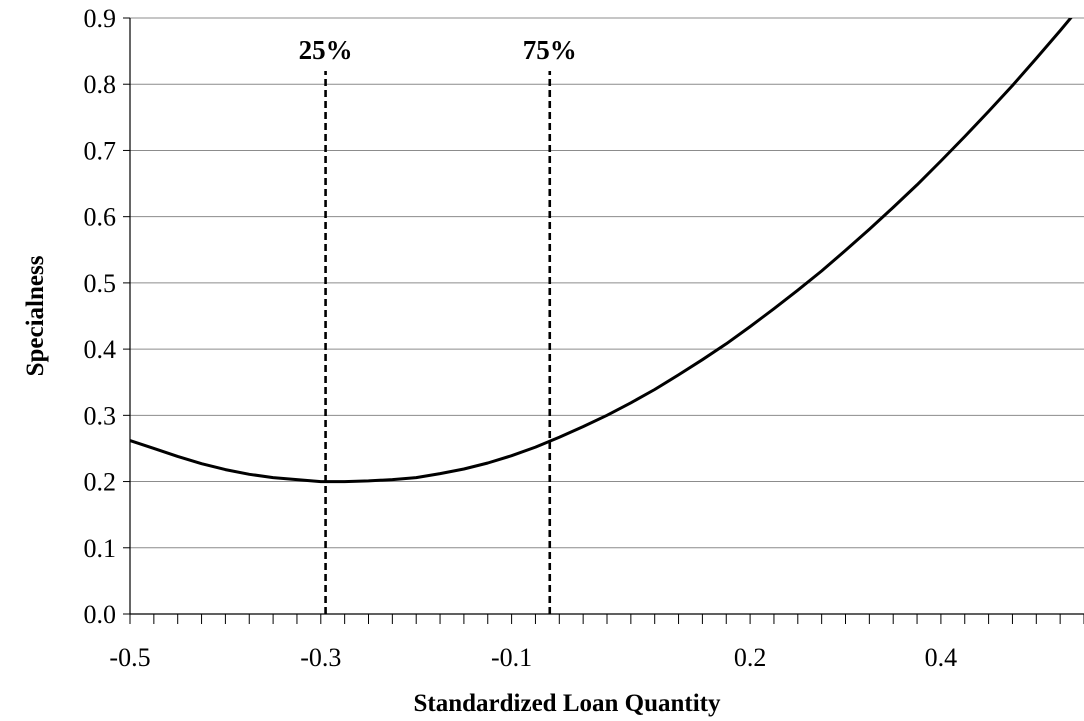 The width and height of the screenshot is (1084, 721). Describe the element at coordinates (100, 482) in the screenshot. I see `y-tick-label: 0.2` at that location.